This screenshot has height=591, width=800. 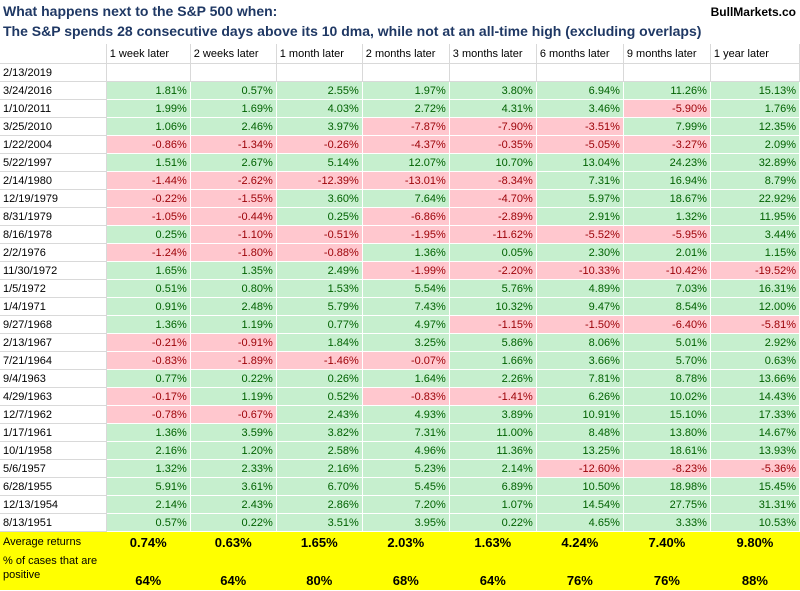 What do you see at coordinates (148, 432) in the screenshot?
I see `return-cell: 1.36%` at bounding box center [148, 432].